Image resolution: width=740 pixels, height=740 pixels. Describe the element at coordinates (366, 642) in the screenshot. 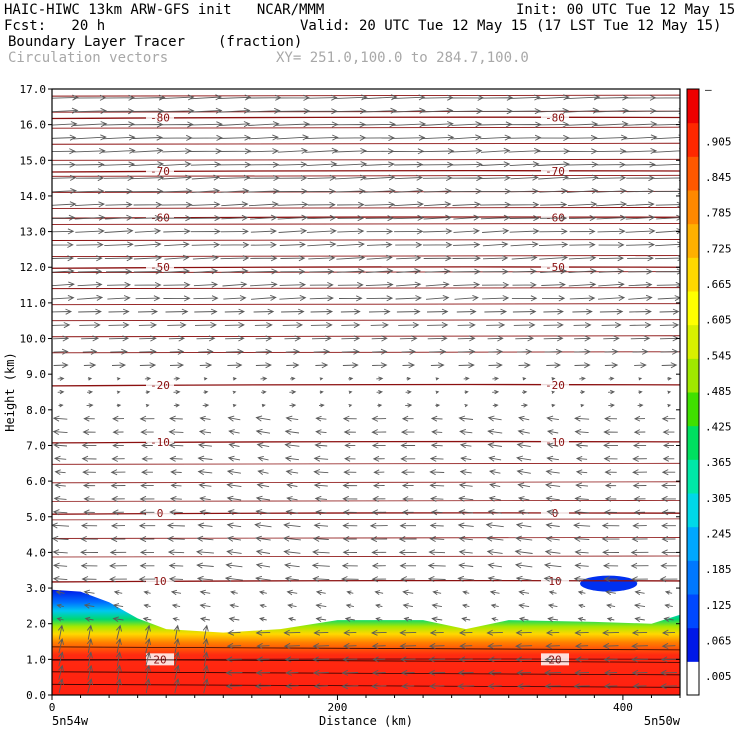

I see `tracer-region` at that location.